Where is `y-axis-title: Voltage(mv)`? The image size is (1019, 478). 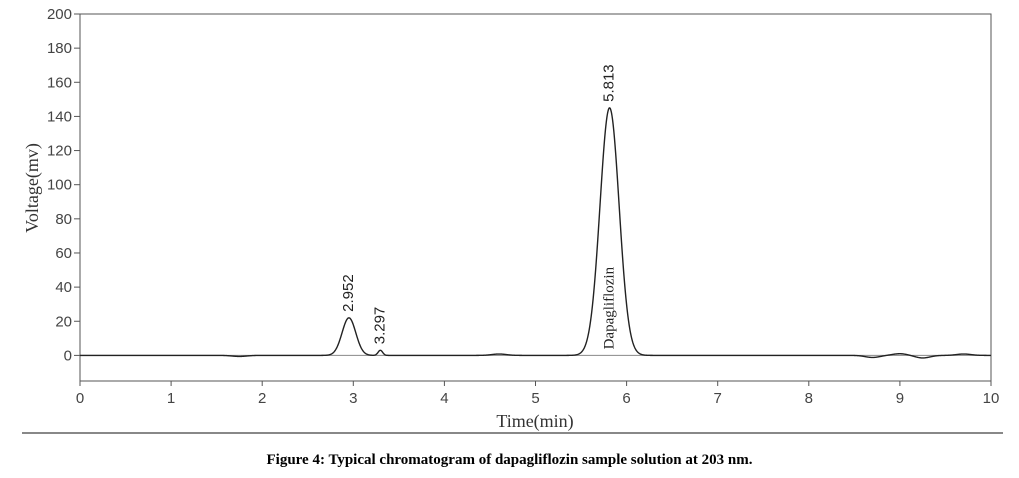
y-axis-title: Voltage(mv) is located at coordinates (32, 188).